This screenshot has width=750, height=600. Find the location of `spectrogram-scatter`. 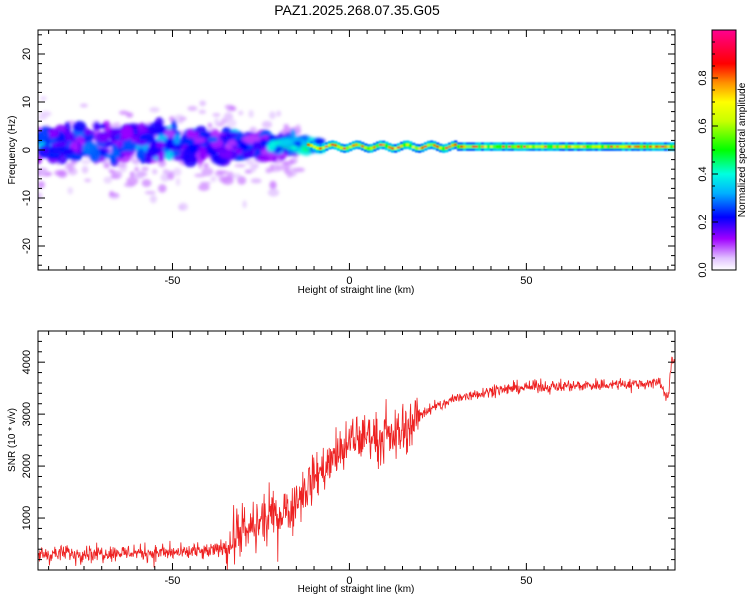

spectrogram-scatter is located at coordinates (183, 153).